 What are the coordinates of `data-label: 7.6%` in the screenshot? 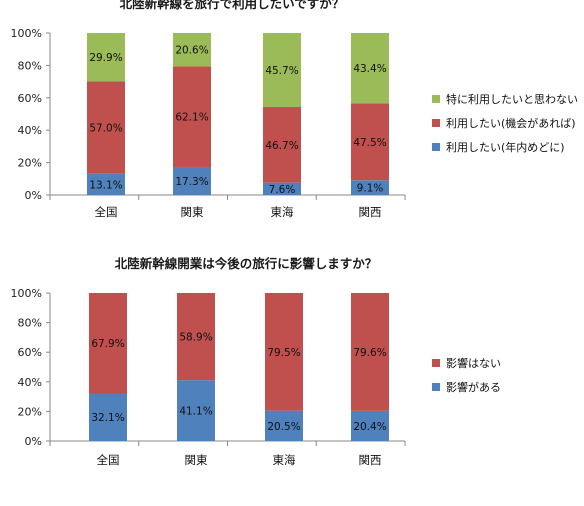 It's located at (282, 190).